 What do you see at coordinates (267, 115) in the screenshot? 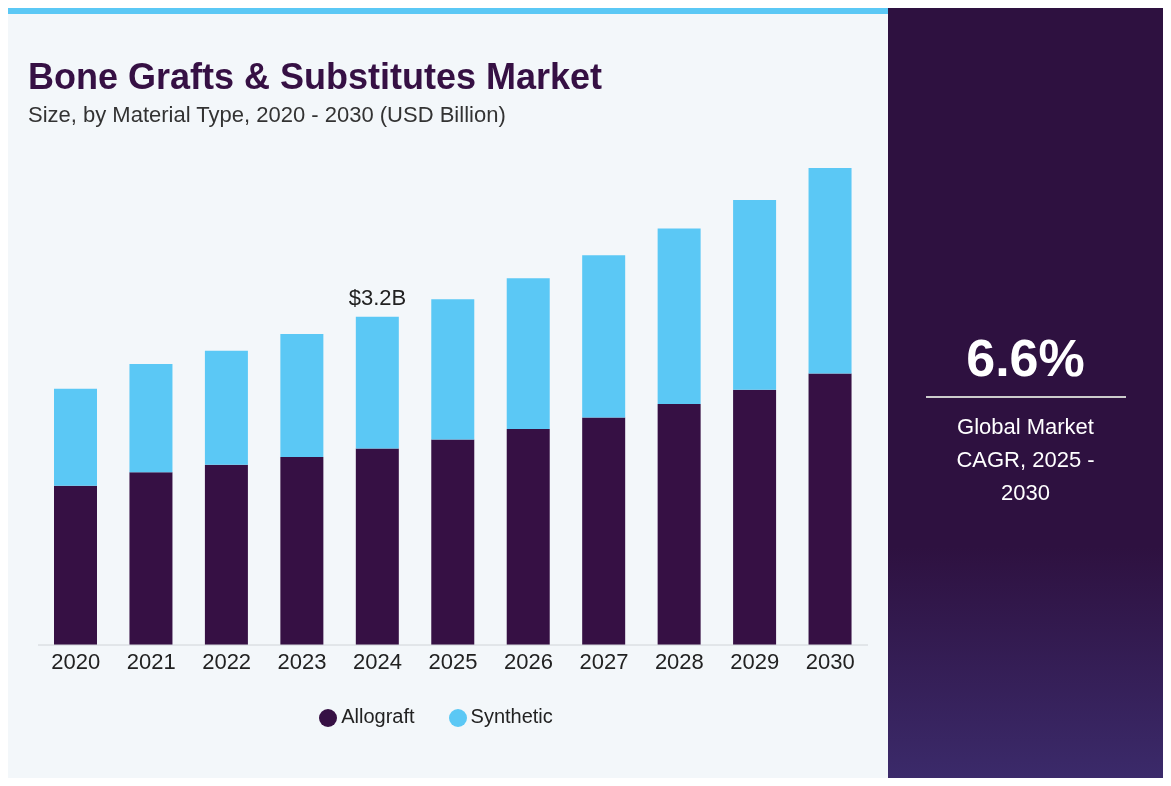
I see `chart-subtitle: Size, by Material Type, 2020 - 2030 (USD Billion)` at bounding box center [267, 115].